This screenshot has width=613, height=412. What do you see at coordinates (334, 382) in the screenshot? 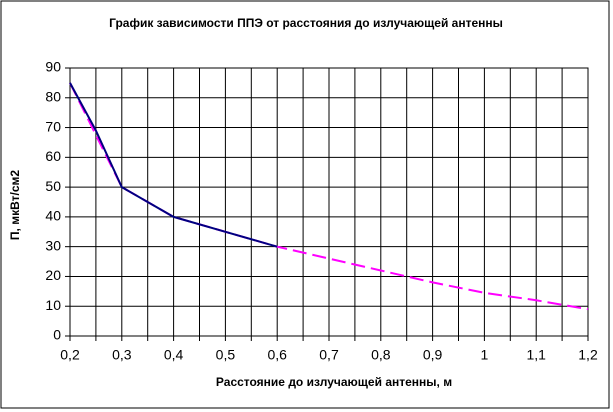
I see `x-axis-label: Расстояние до излучающей антенны, м` at bounding box center [334, 382].